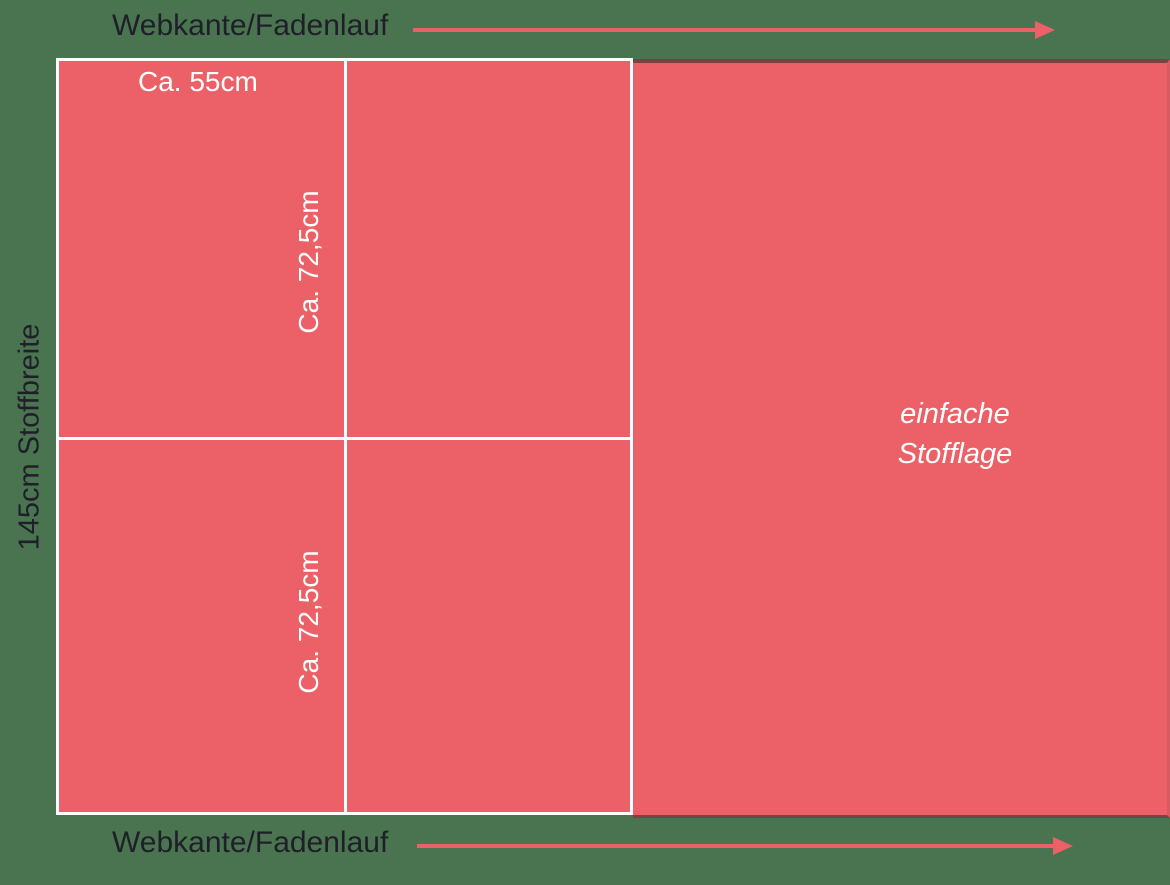 Image resolution: width=1170 pixels, height=885 pixels. Describe the element at coordinates (308, 262) in the screenshot. I see `piece-height-label-top: Ca. 72,5cm` at that location.